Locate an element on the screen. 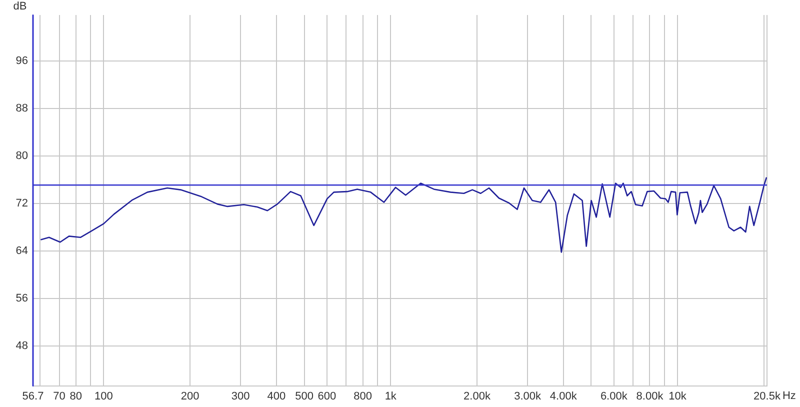 Image resolution: width=800 pixels, height=407 pixels. y-tick-label: 48 is located at coordinates (22, 346).